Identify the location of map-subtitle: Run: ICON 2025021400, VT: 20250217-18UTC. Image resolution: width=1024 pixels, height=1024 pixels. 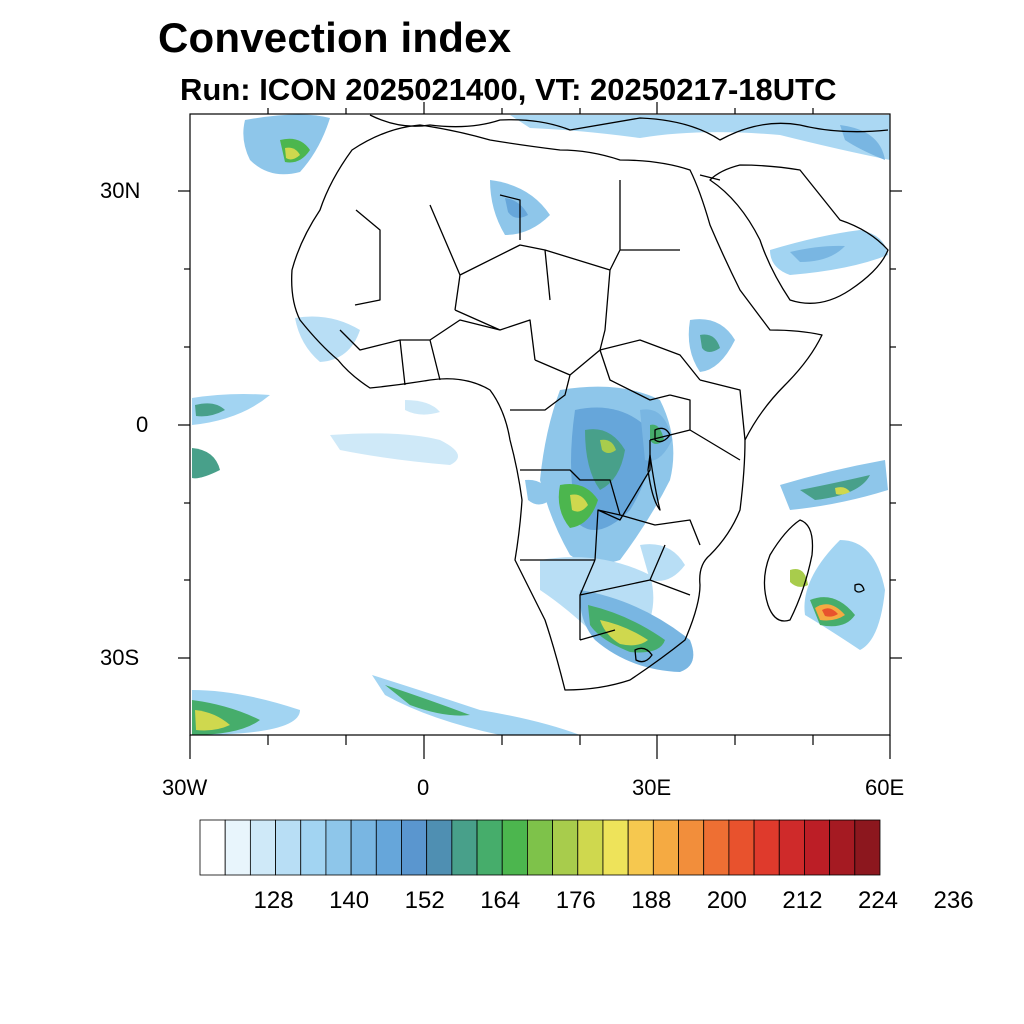
(508, 89).